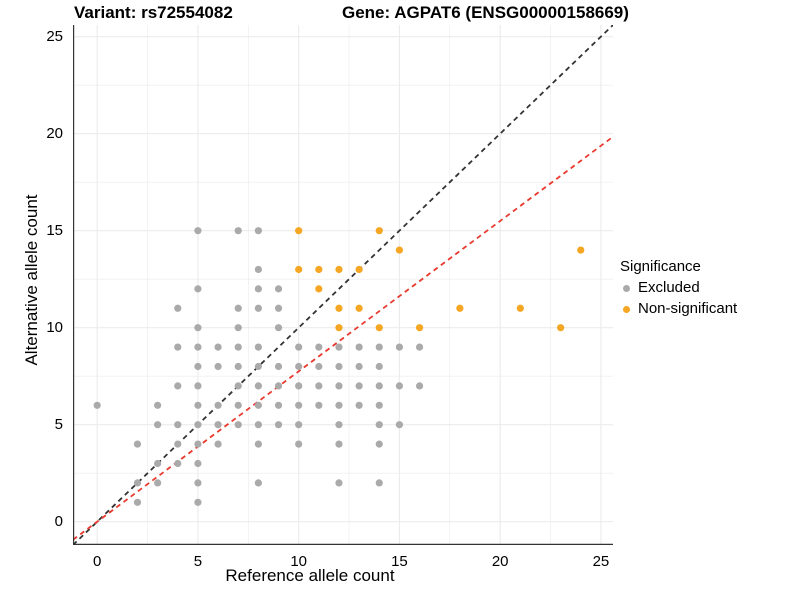 Image resolution: width=800 pixels, height=600 pixels. Describe the element at coordinates (708, 287) in the screenshot. I see `legend-item-excluded: Excluded` at that location.